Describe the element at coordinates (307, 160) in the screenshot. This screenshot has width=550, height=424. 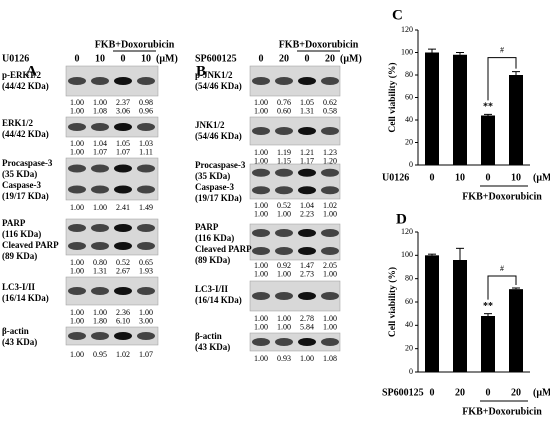
I see `quantification: 1.17` at that location.